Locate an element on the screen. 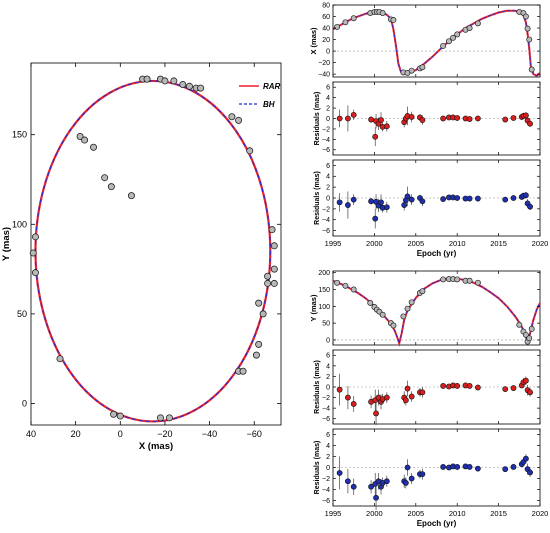 This screenshot has height=533, width=550. x-tick-label: 2020 is located at coordinates (540, 513).